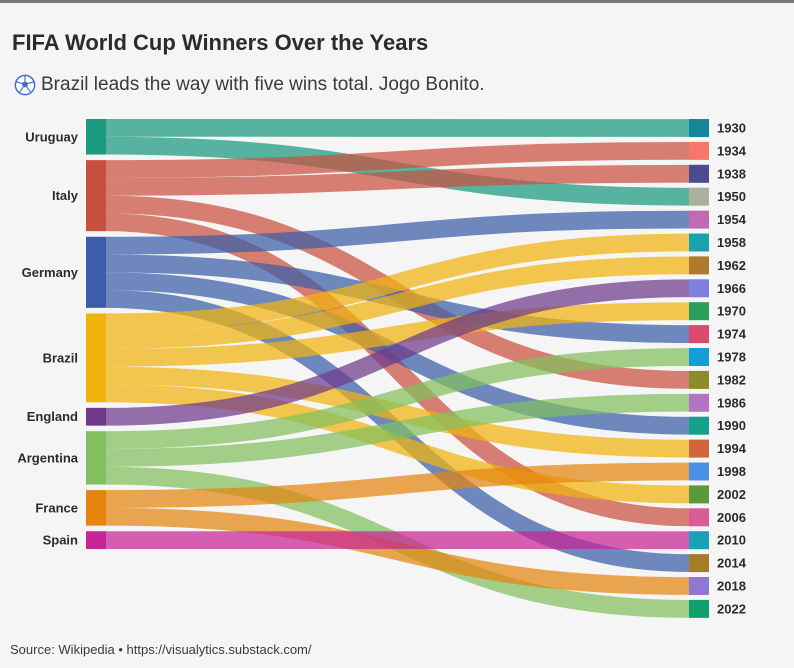 The image size is (794, 668). I want to click on chart-title: FIFA World Cup Winners Over the Years, so click(220, 42).